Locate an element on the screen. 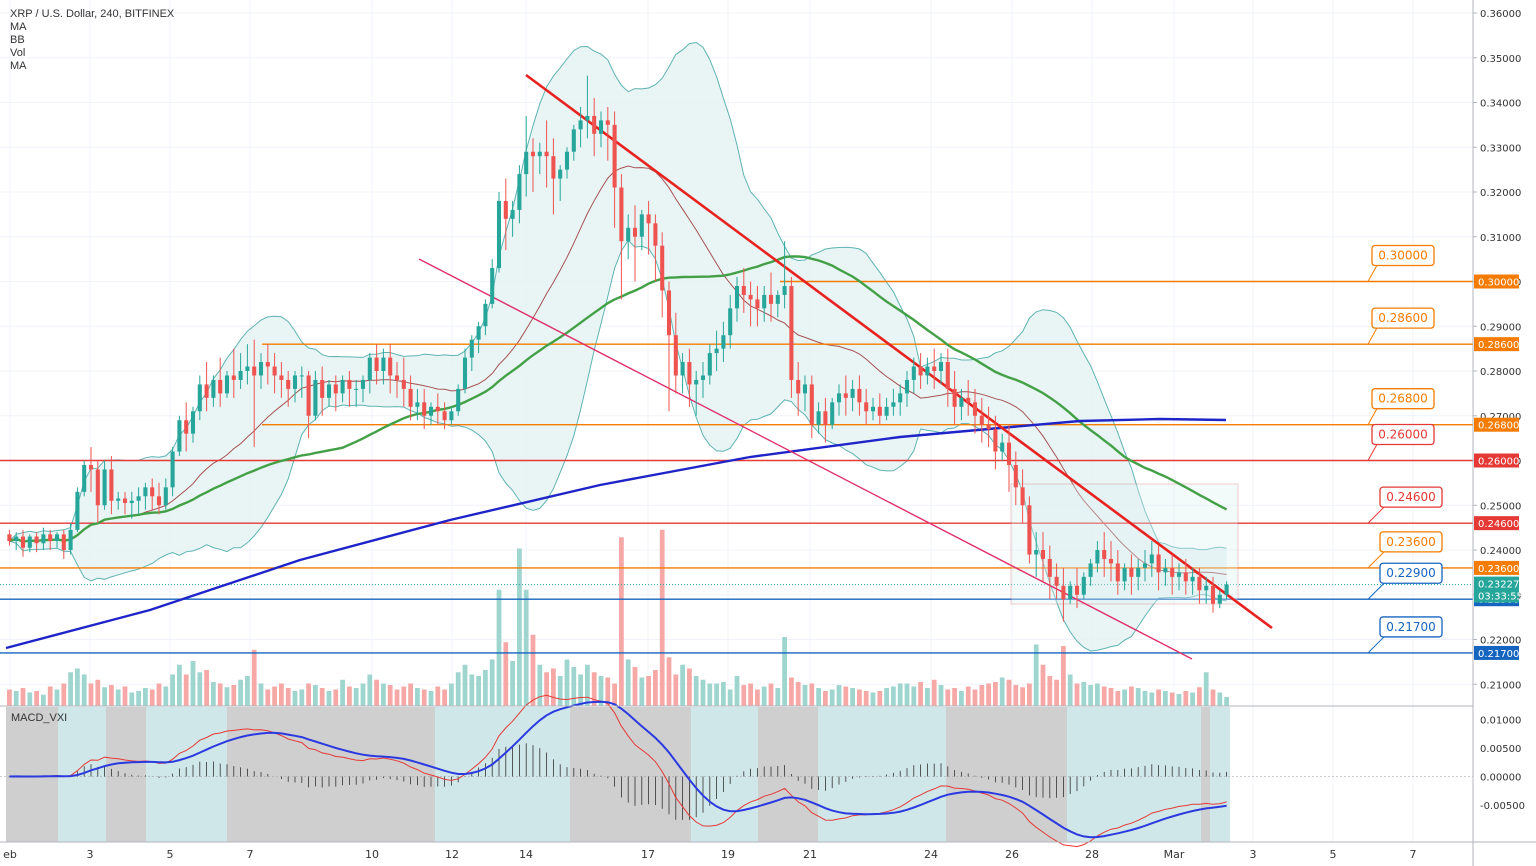  x-tick-label: 10 is located at coordinates (372, 854).